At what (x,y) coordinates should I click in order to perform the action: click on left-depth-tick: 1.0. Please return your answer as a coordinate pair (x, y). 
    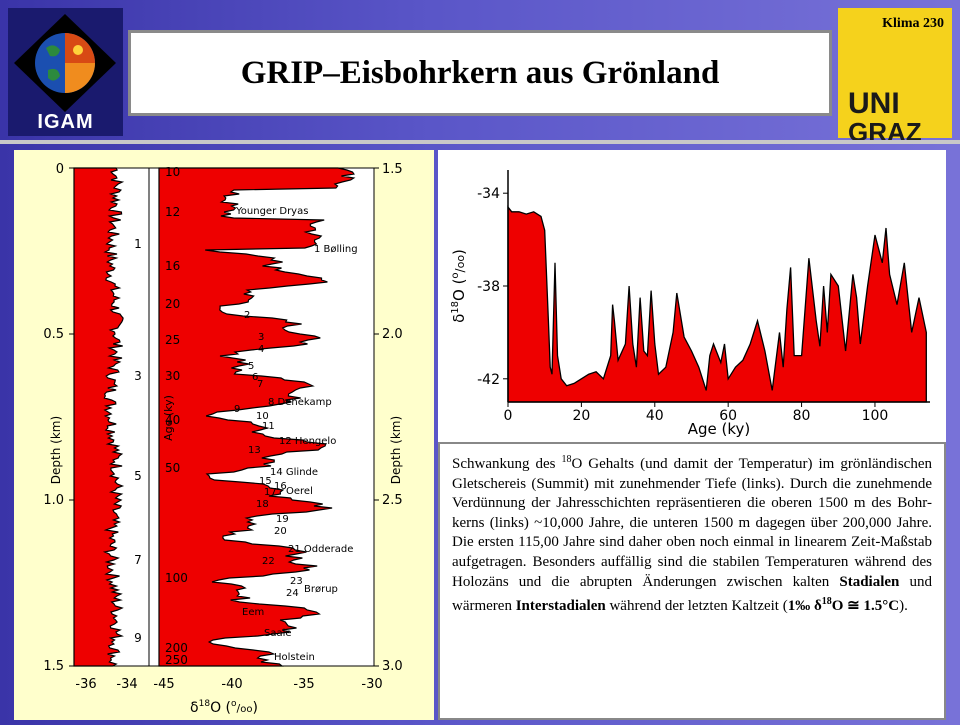
    Looking at the image, I should click on (53, 500).